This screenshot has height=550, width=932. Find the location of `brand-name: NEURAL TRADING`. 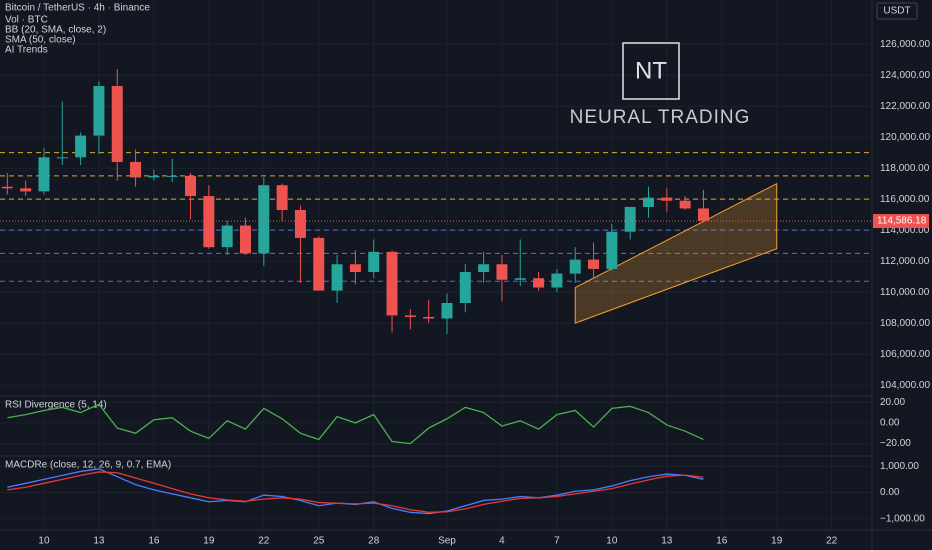

brand-name: NEURAL TRADING is located at coordinates (660, 117).